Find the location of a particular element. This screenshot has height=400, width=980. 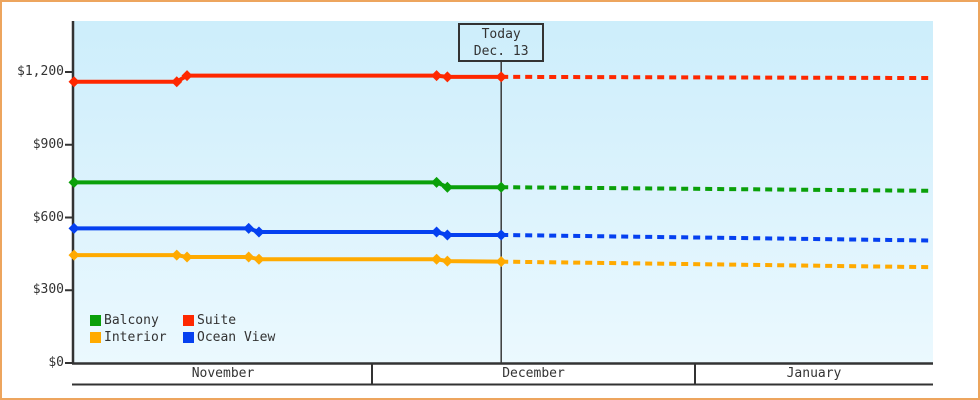

x-axis-month-december: December is located at coordinates (533, 373).